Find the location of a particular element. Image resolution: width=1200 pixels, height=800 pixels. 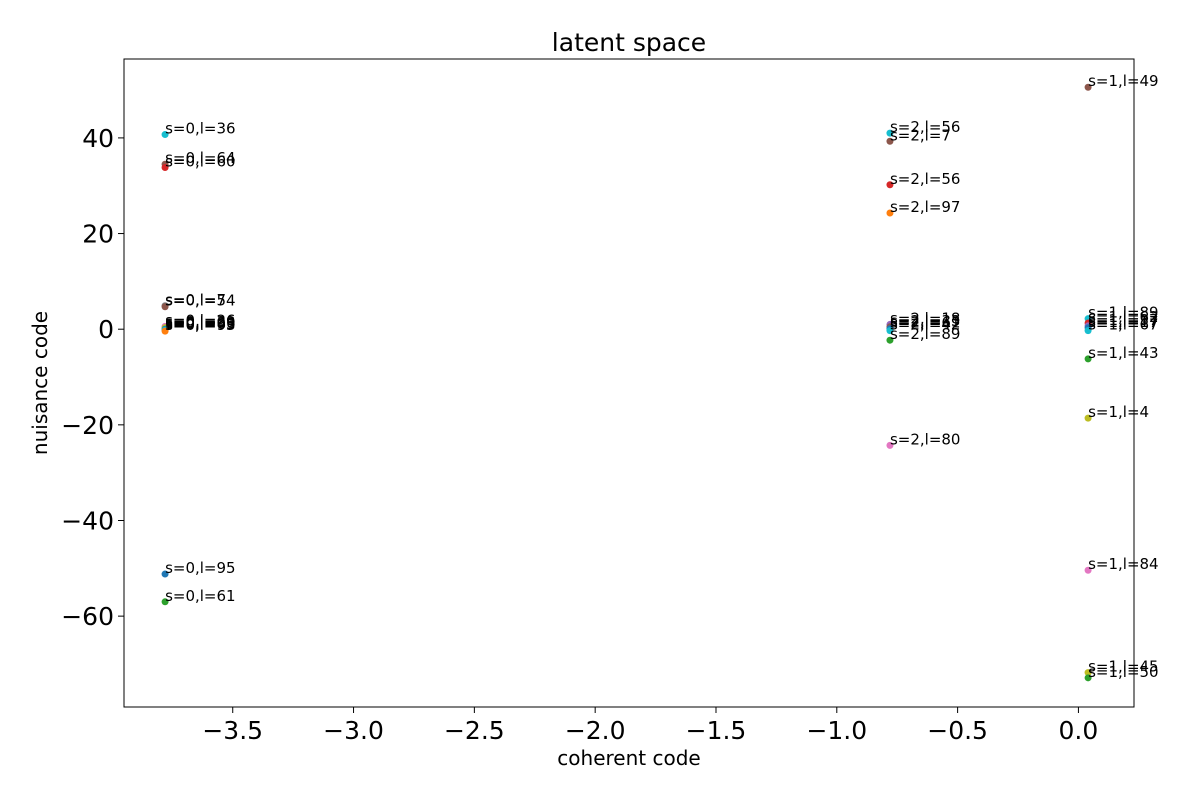

point-label: s=0,l=64 is located at coordinates (200, 158).